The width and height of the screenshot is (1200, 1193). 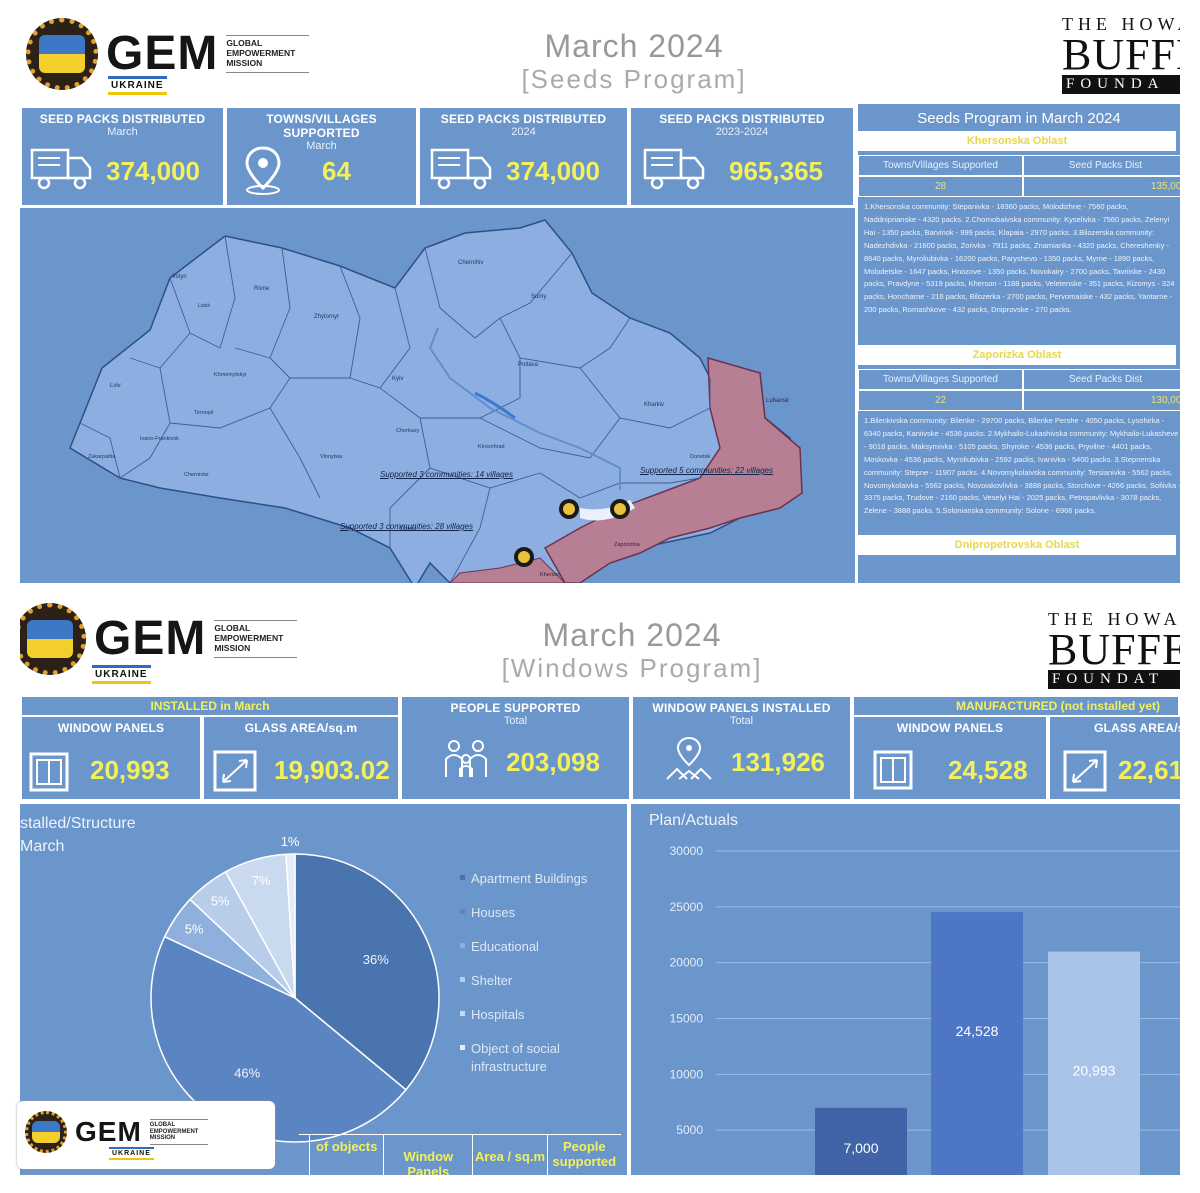 I want to click on kpi-value: 64, so click(x=336, y=171).